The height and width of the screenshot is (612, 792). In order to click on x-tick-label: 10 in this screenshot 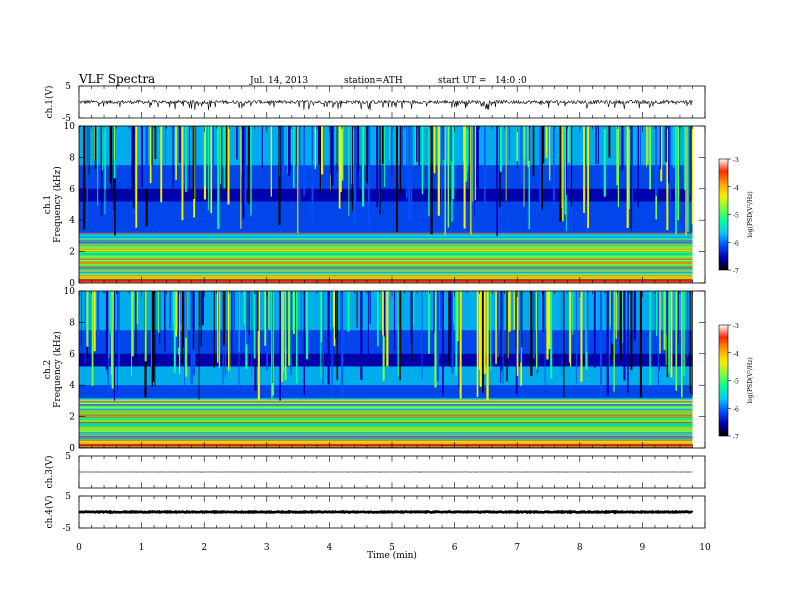, I will do `click(705, 548)`.